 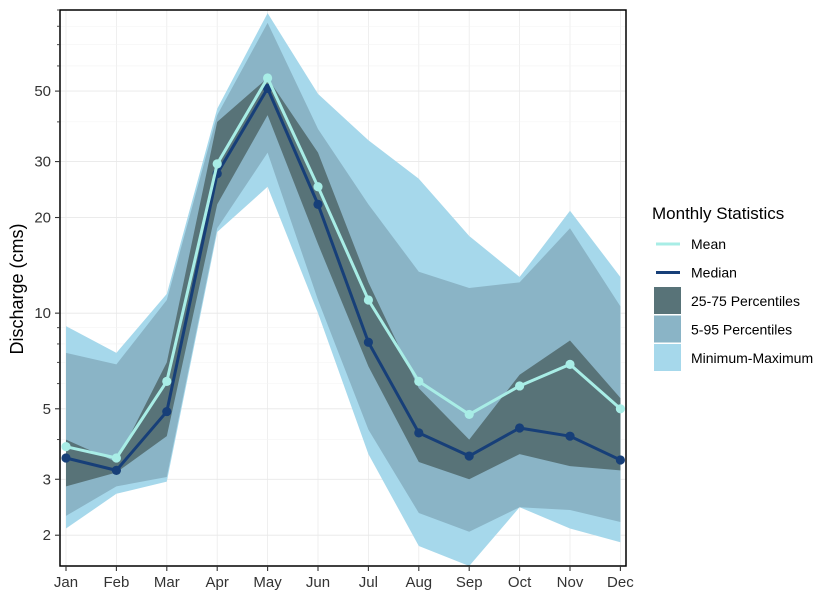 I want to click on y-tick-label: 30, so click(x=42, y=162).